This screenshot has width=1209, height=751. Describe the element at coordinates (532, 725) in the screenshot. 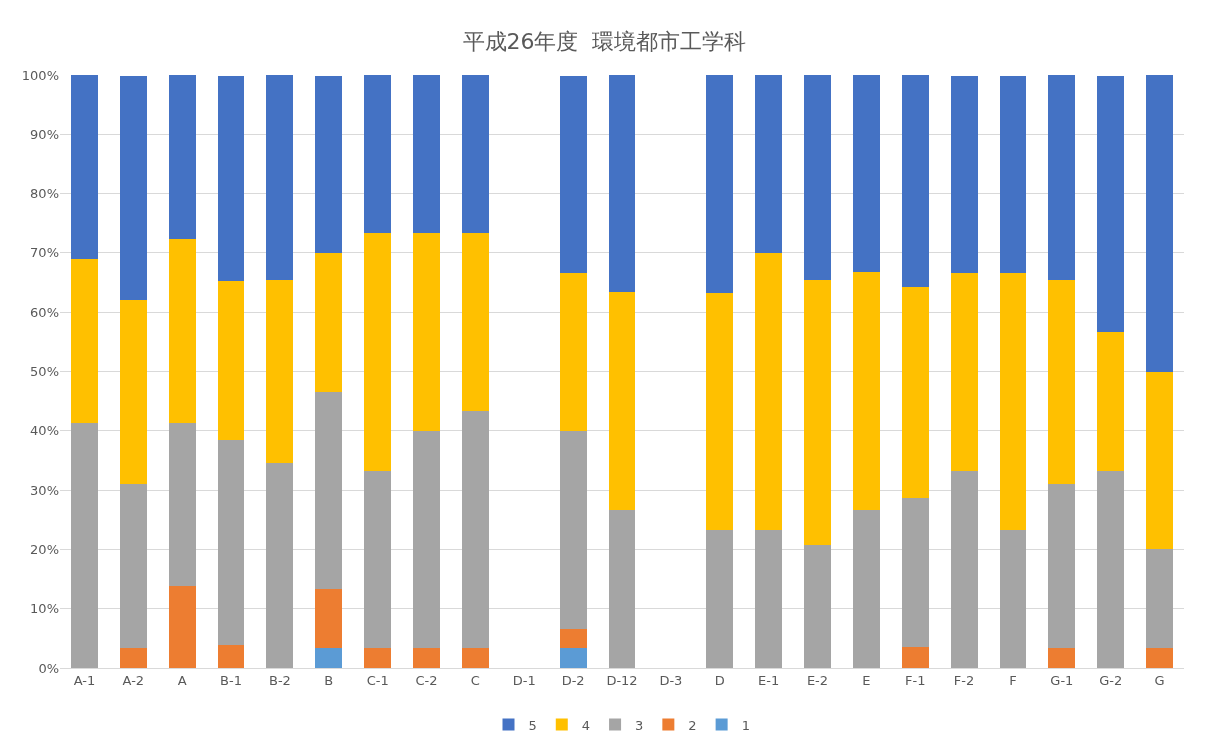

I see `legend-label: 5` at that location.